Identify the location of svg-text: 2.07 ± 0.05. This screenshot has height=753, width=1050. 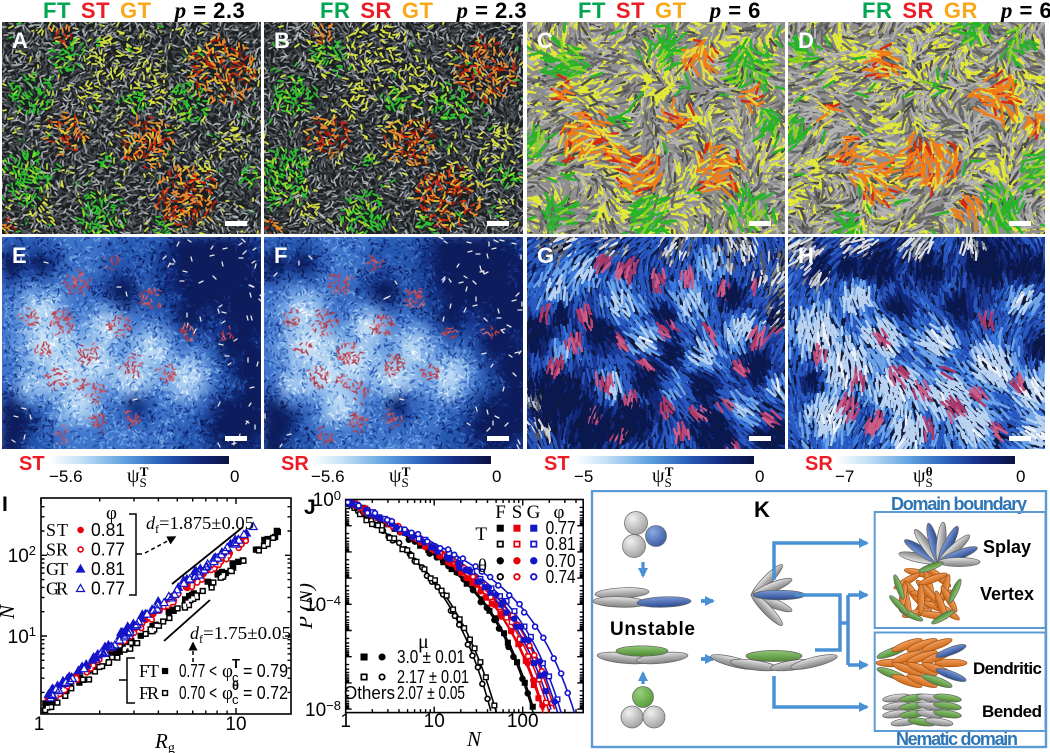
(431, 693).